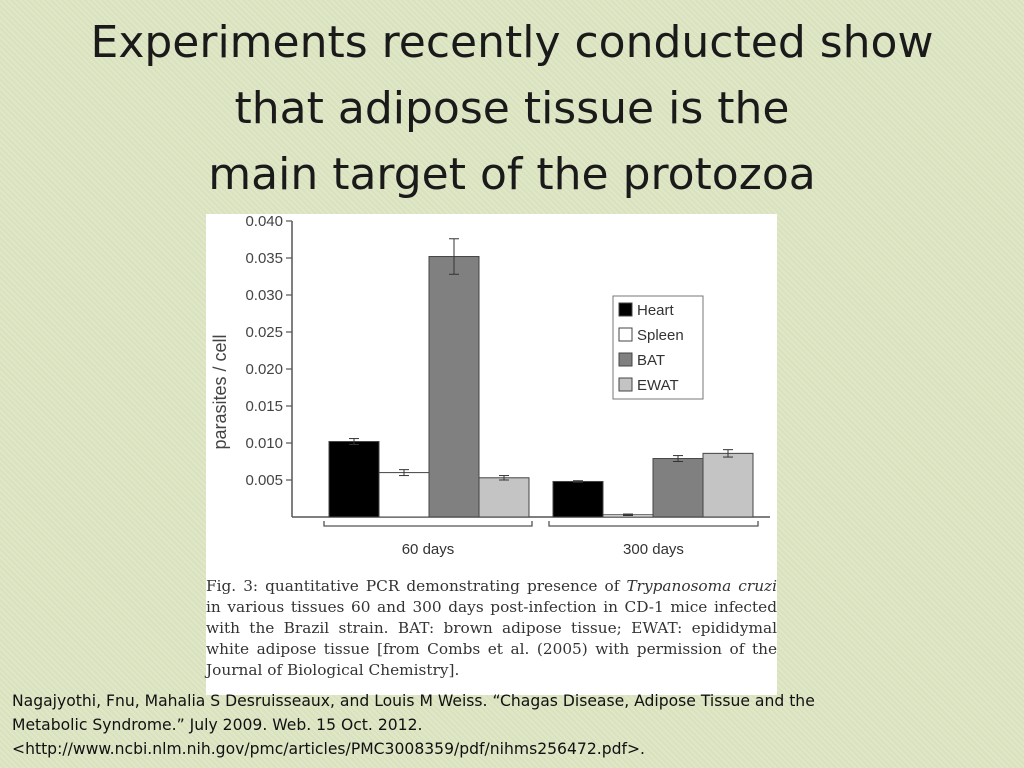 This screenshot has height=768, width=1024. What do you see at coordinates (264, 406) in the screenshot?
I see `y-tick-label: 0.015` at bounding box center [264, 406].